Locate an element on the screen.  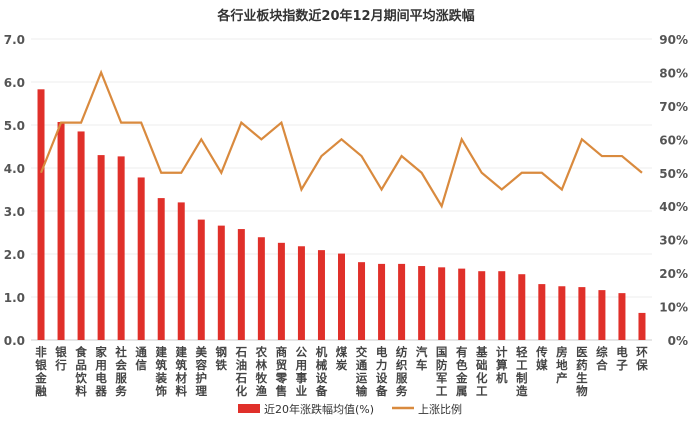
right-axis-tick: 20% is located at coordinates (673, 274).